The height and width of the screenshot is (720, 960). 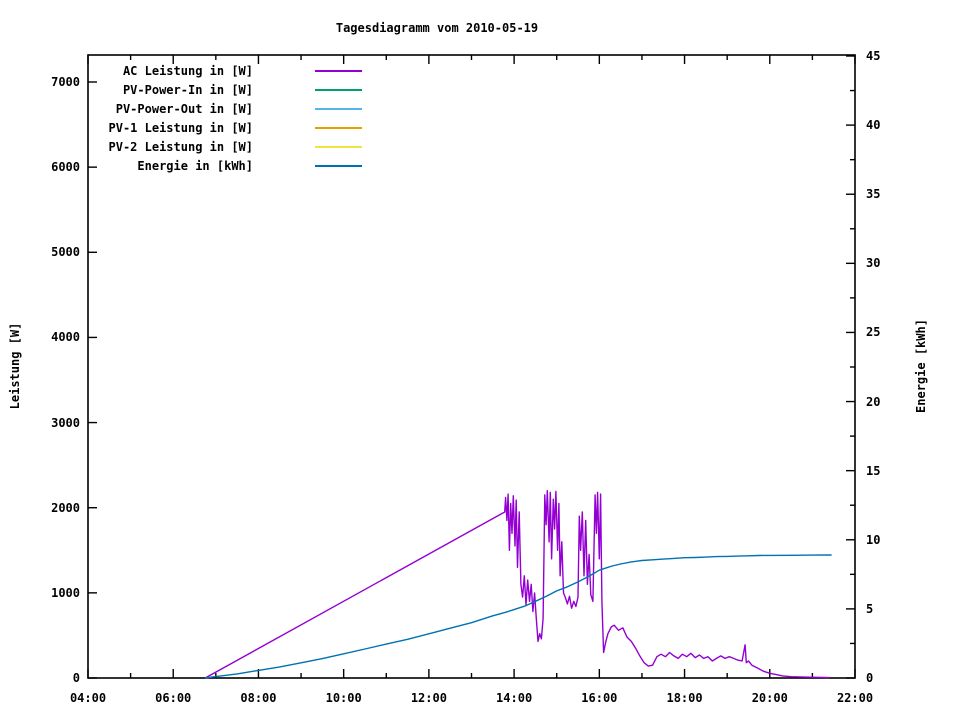 I want to click on legend-label: PV-2 Leistung in [W], so click(x=181, y=147).